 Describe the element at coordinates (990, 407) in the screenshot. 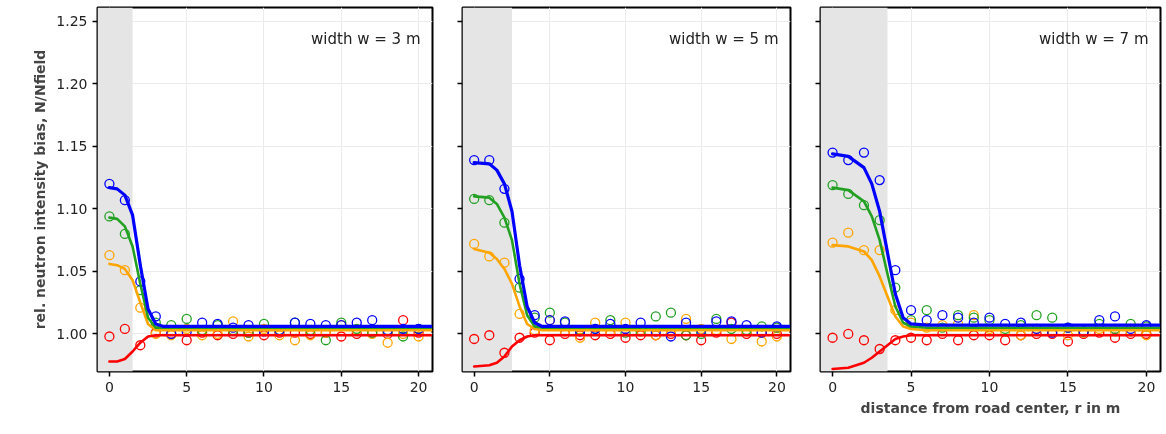

I see `x-axis-title: distance from road center, r in m` at that location.